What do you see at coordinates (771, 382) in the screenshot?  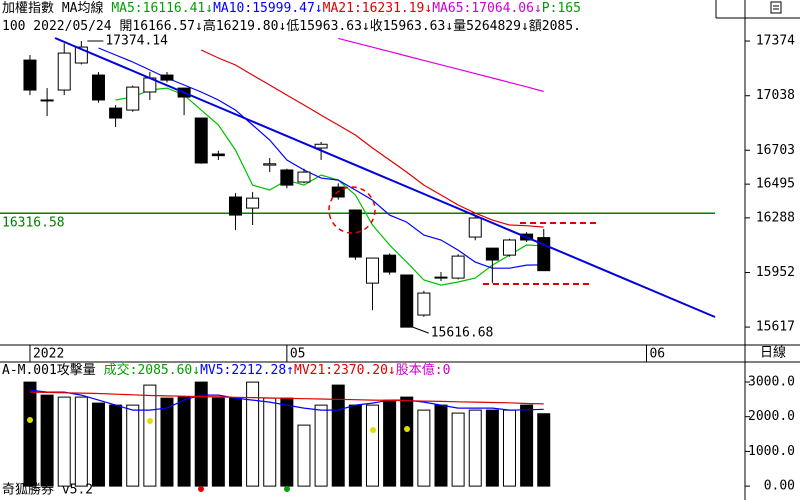 I see `y-tick-label: 3000.0` at bounding box center [771, 382].